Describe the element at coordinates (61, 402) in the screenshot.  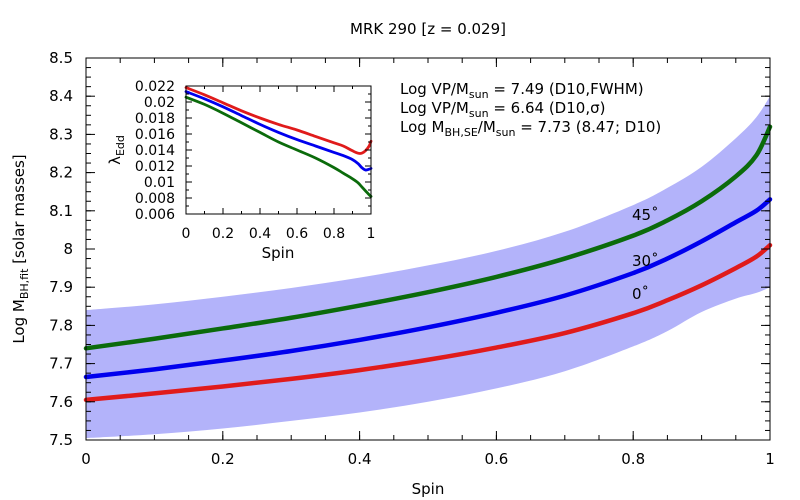
I see `y-tick-label: 7.6` at that location.